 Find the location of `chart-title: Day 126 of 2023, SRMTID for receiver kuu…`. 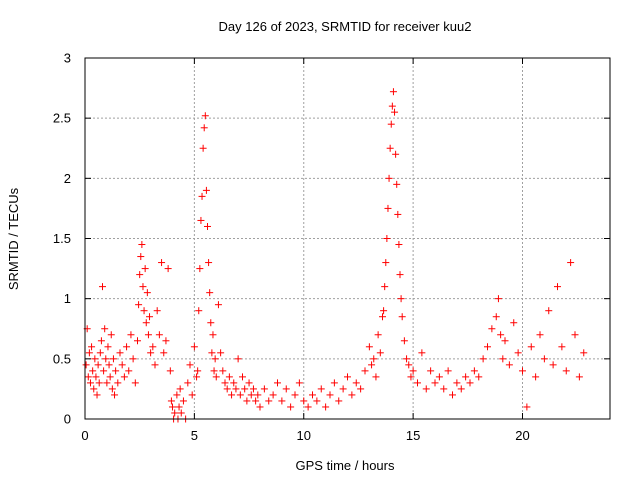

chart-title: Day 126 of 2023, SRMTID for receiver kuu… is located at coordinates (345, 26).